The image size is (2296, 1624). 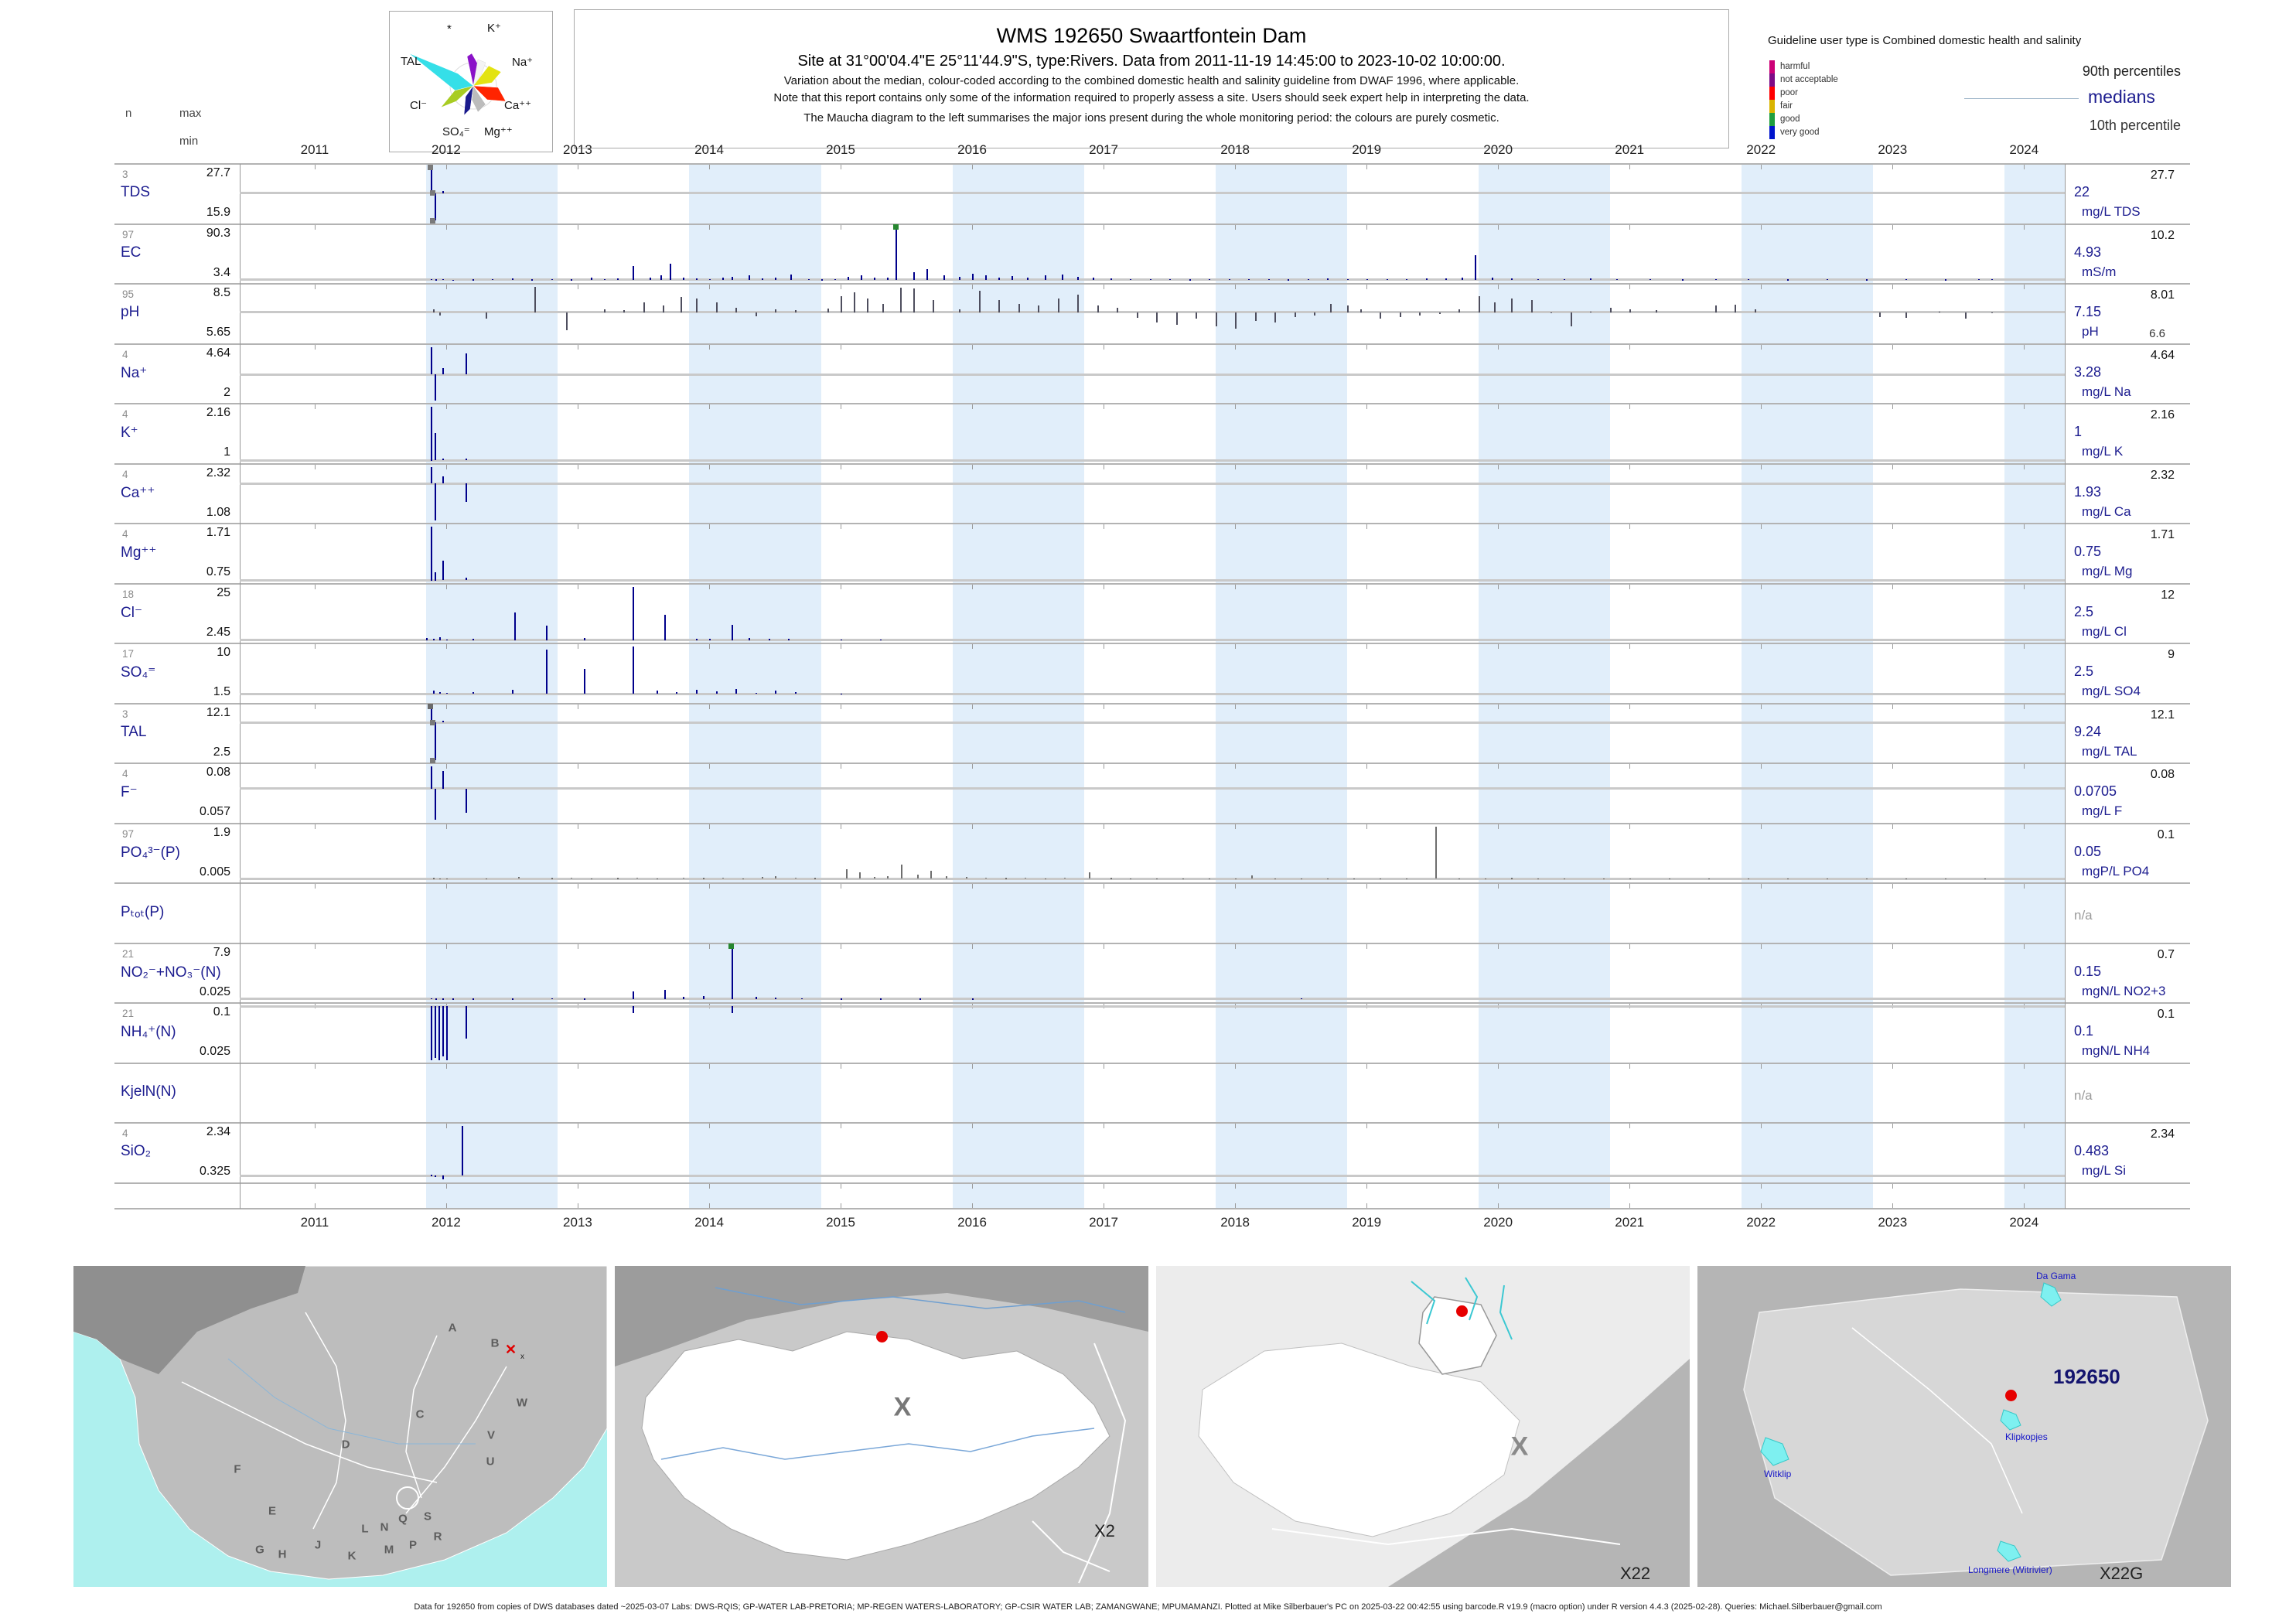 I want to click on site-marker-cross: ✕, so click(x=511, y=1349).